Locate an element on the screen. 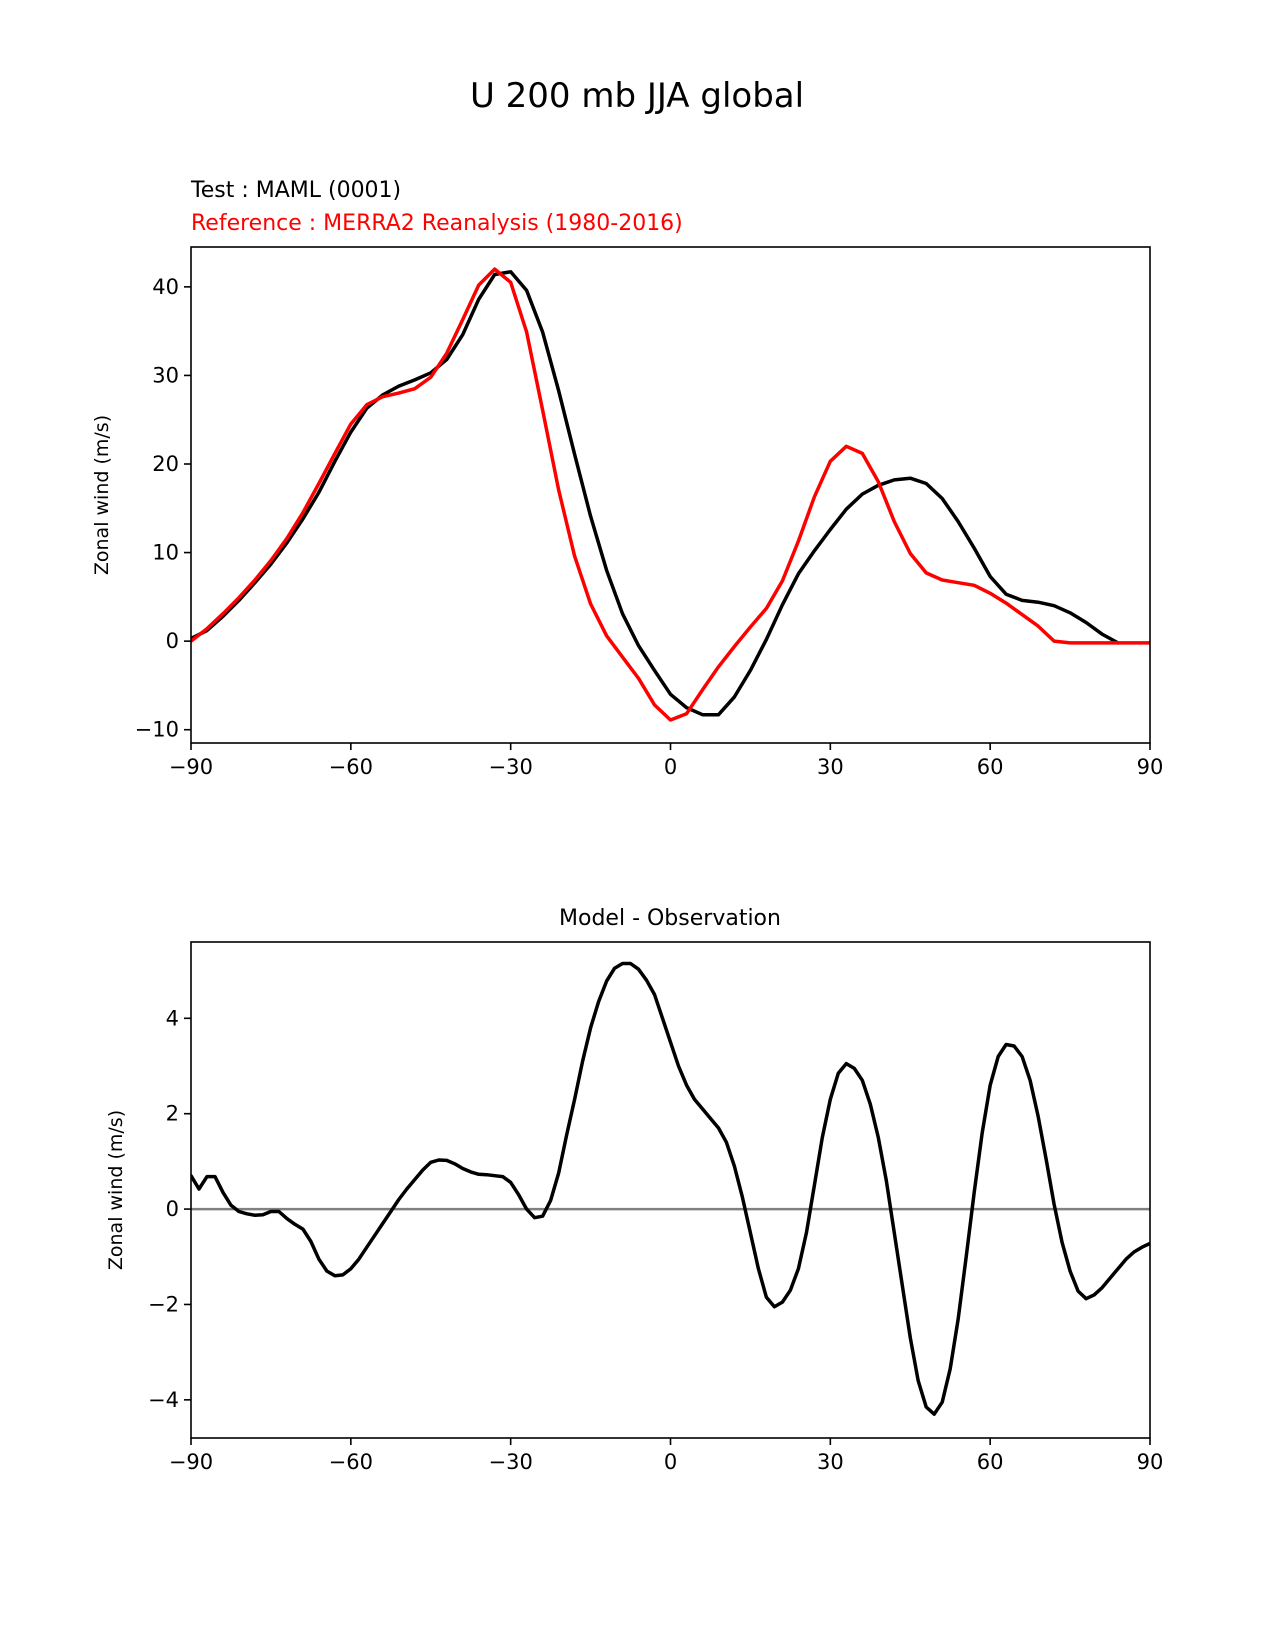 This screenshot has width=1275, height=1650. figure-title: U 200 mb JJA global is located at coordinates (637, 96).